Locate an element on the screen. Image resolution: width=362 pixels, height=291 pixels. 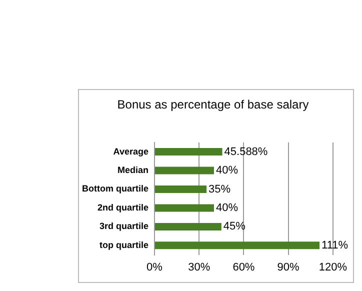
x-tick-label: 60% is located at coordinates (243, 267).